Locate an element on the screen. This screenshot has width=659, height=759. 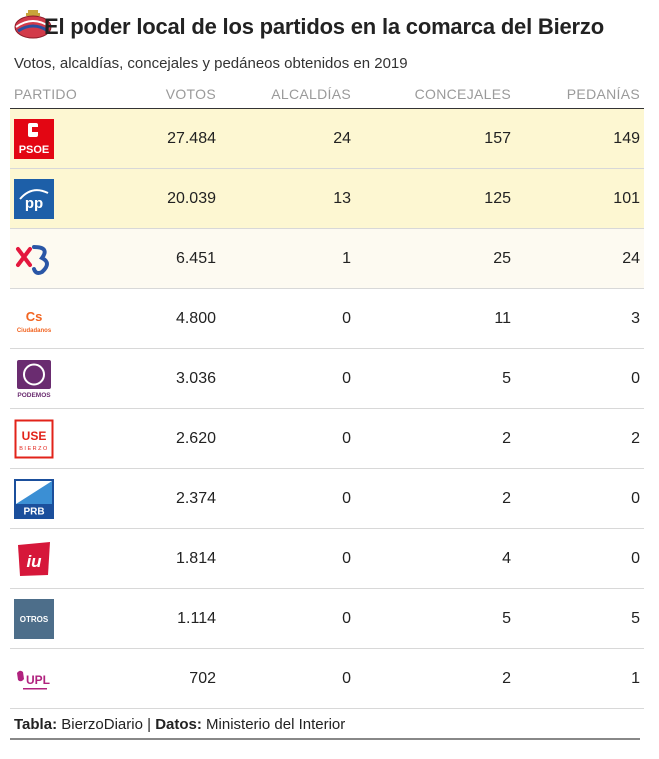
podemos-logo-icon: PODEMOS is located at coordinates (34, 379).